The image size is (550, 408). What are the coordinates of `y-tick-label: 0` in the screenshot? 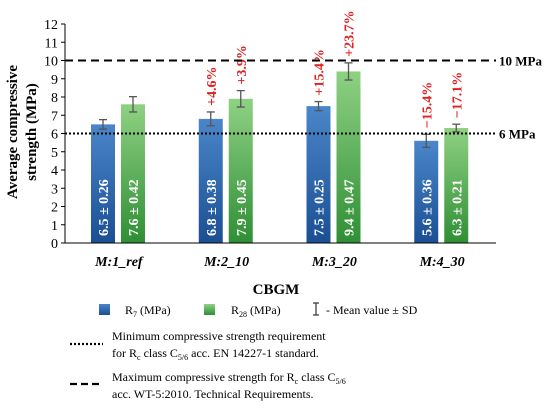 It's located at (54, 244).